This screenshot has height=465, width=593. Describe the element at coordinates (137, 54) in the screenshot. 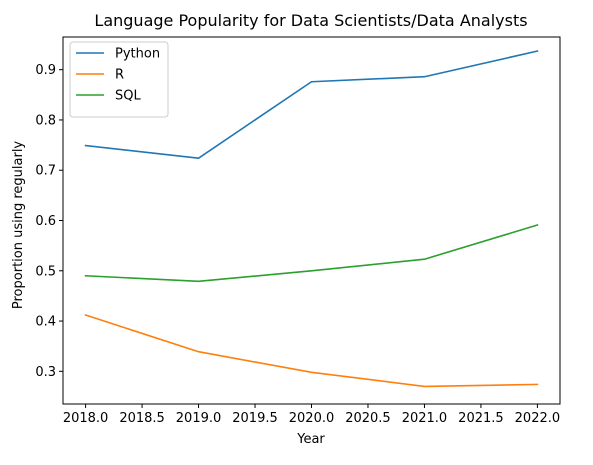

I see `legend-label-python: Python` at that location.